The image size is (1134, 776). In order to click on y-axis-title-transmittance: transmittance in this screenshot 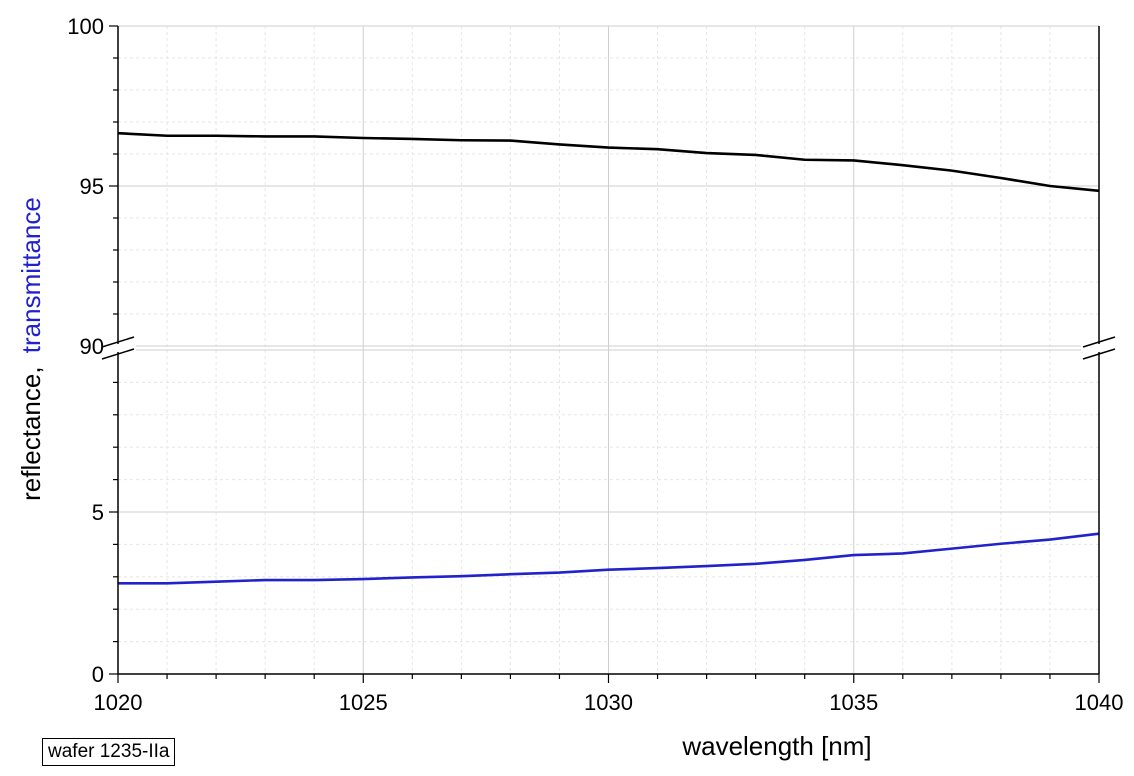, I will do `click(31, 275)`.